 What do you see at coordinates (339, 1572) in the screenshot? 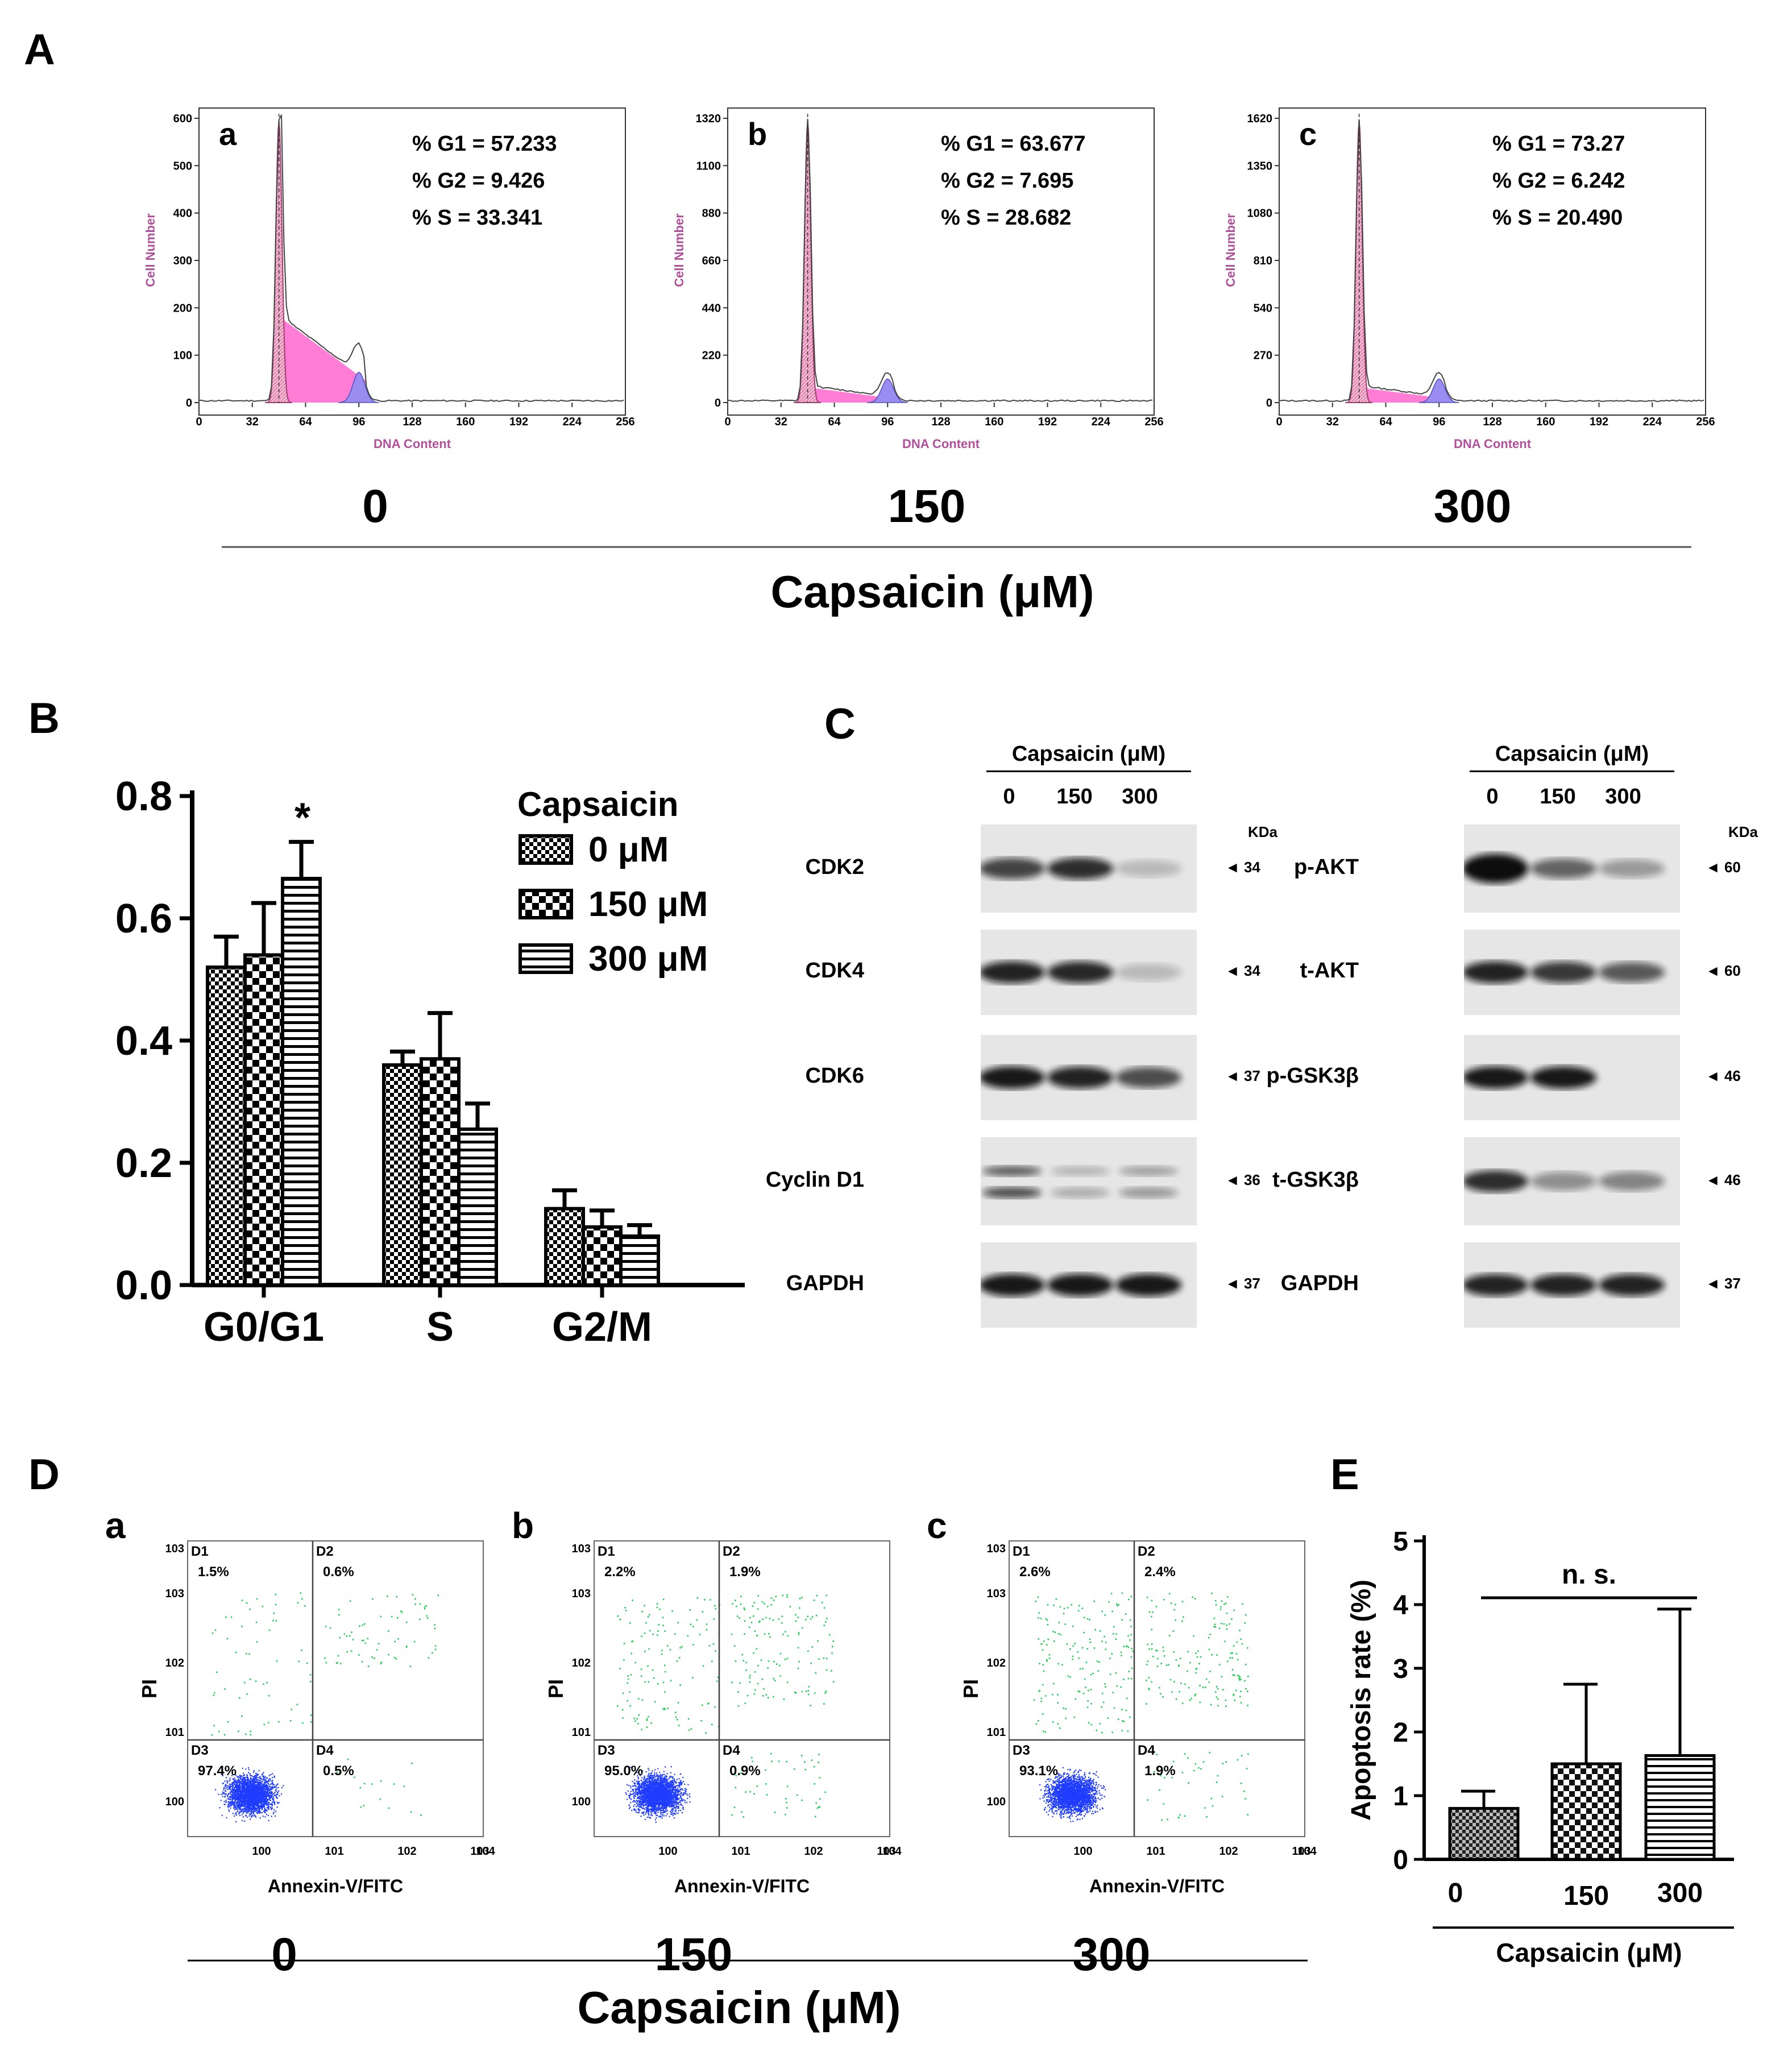
I see `quadrant-percent: 0.6%` at bounding box center [339, 1572].